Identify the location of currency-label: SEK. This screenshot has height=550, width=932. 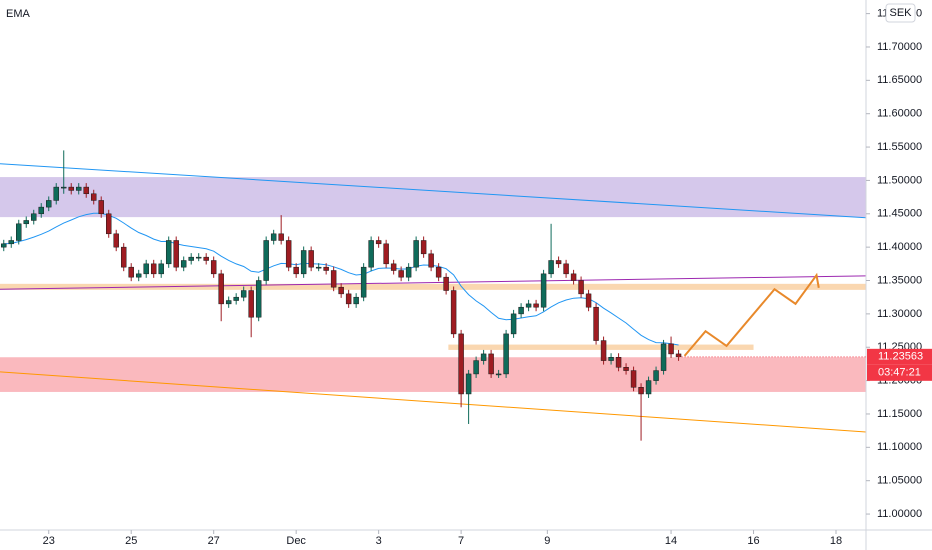
(900, 13).